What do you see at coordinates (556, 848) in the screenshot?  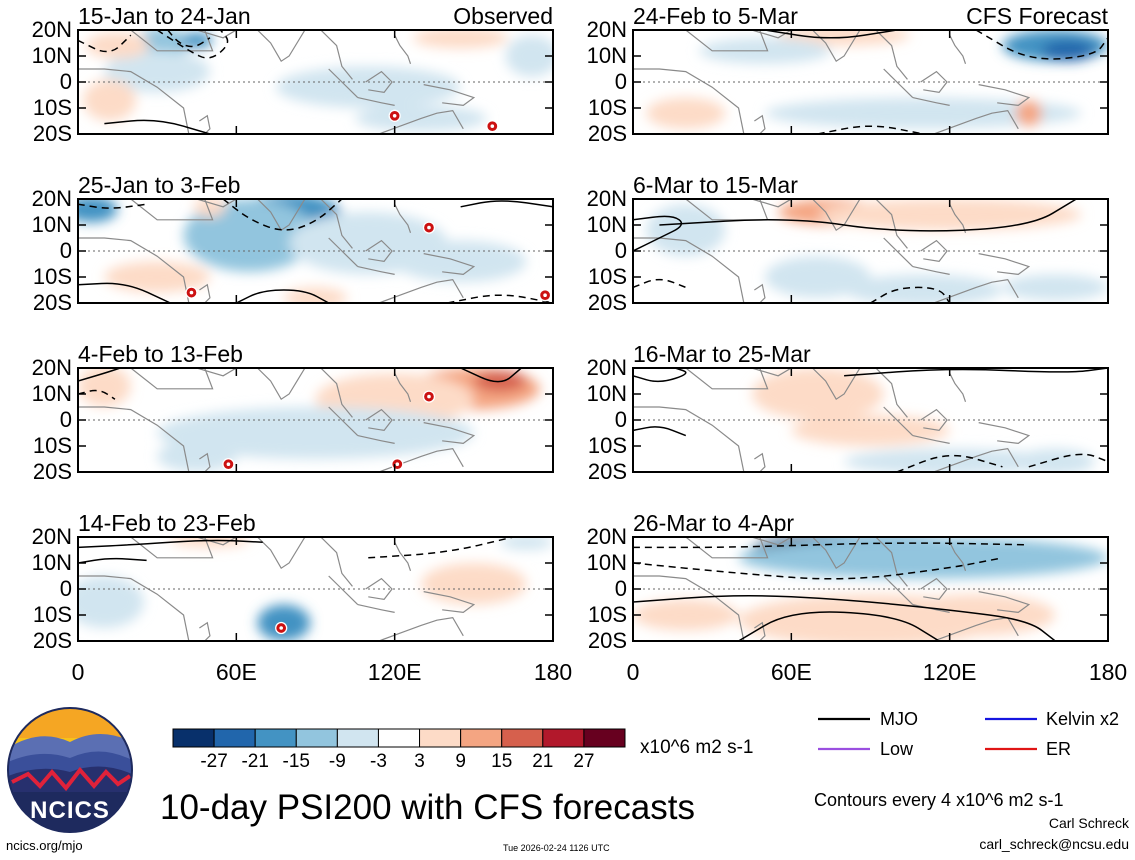 I see `timestamp: Tue 2026-02-24 1126 UTC` at bounding box center [556, 848].